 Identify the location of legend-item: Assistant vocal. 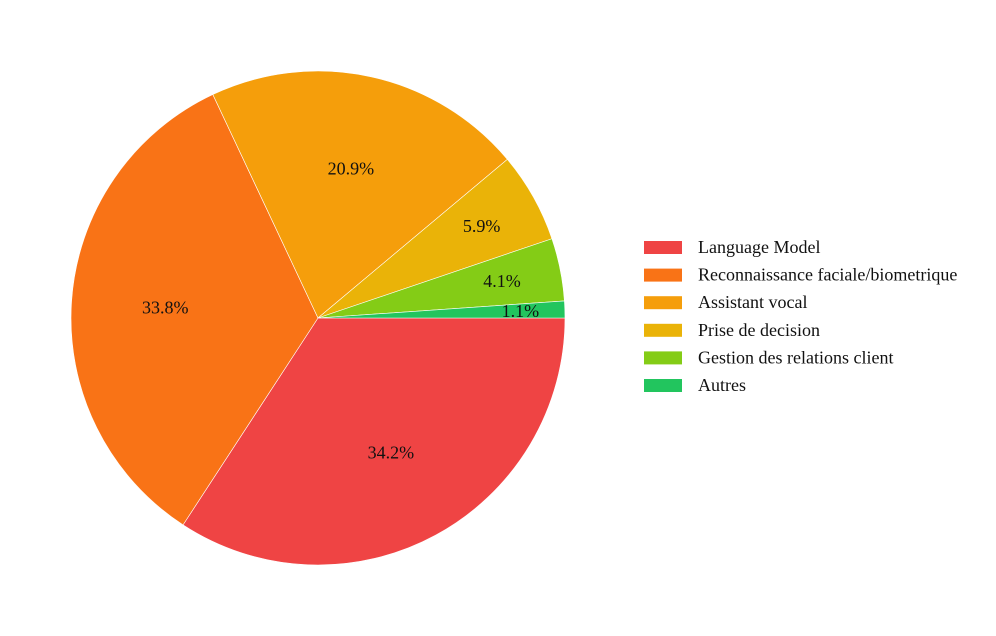
(726, 302).